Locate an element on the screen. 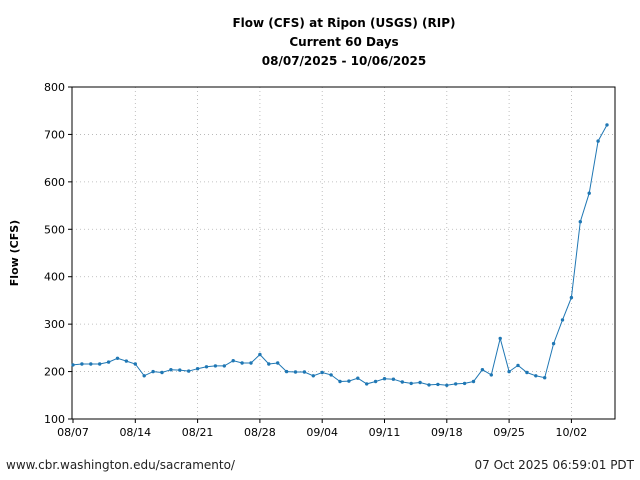  y-tick-label: 400 is located at coordinates (54, 277).